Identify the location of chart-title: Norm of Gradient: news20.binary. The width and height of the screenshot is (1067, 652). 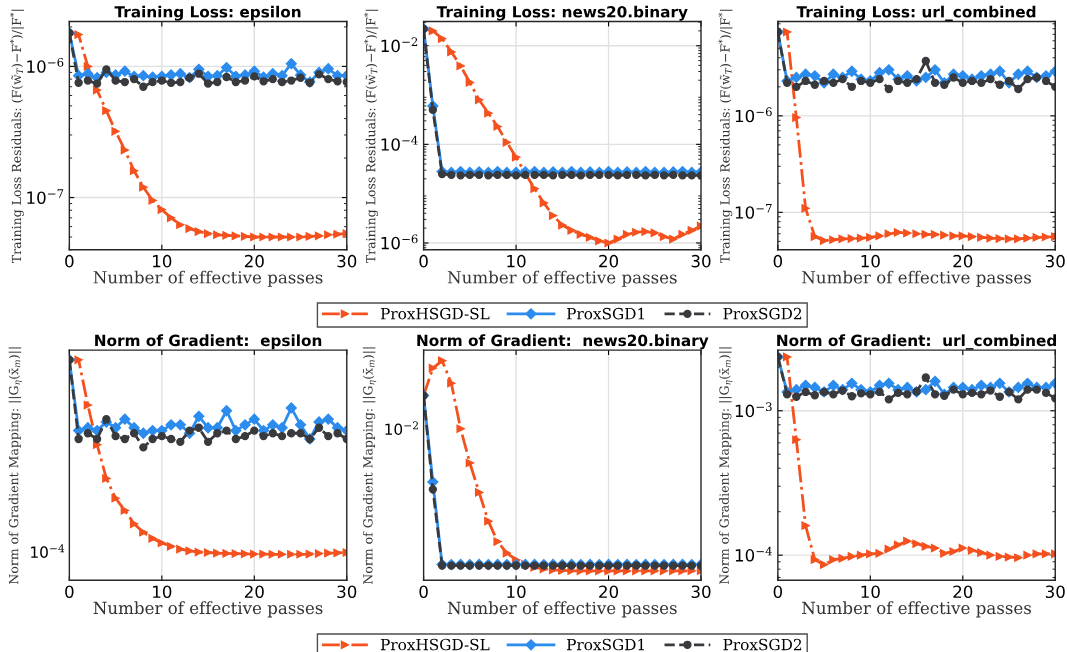
(563, 342).